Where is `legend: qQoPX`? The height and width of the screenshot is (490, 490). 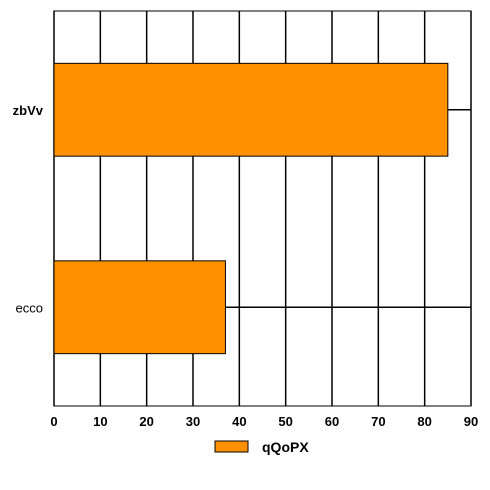 legend: qQoPX is located at coordinates (261, 447).